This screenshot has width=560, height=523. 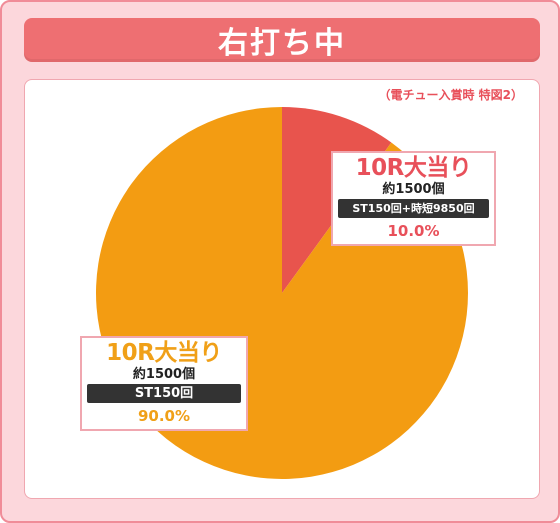 I want to click on slice-label-st: 10R大当り 約1500個 ST150回 90.0%, so click(x=164, y=383).